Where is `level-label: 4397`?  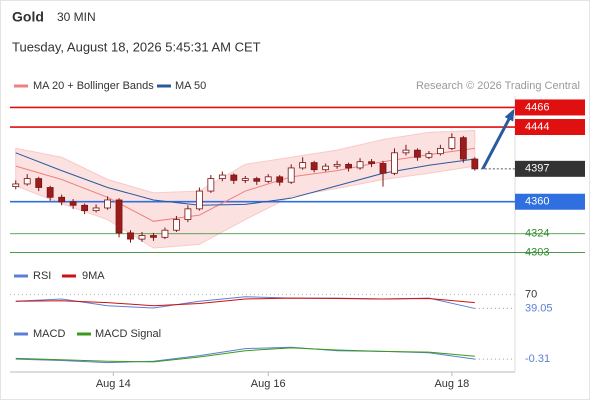 level-label: 4397 is located at coordinates (537, 169).